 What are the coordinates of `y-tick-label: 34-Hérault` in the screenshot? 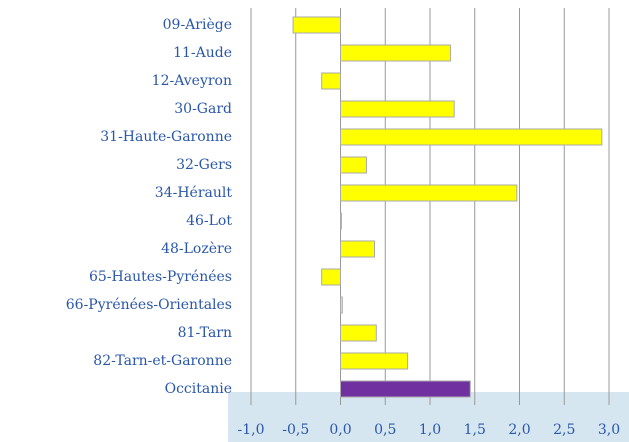 It's located at (194, 193).